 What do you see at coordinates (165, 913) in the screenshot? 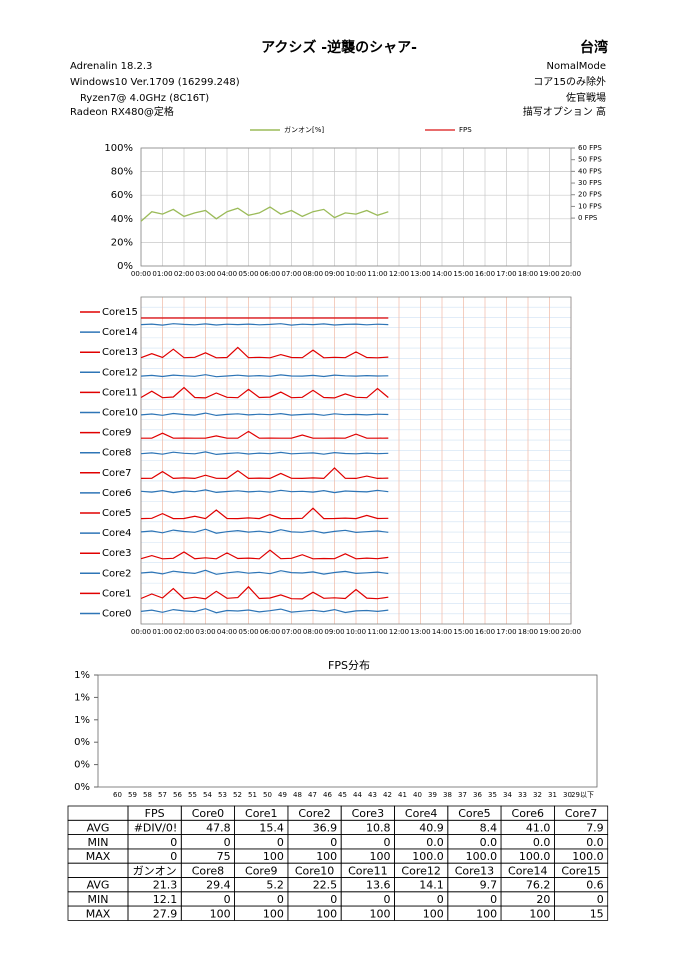
I see `table-value: 27.9` at bounding box center [165, 913].